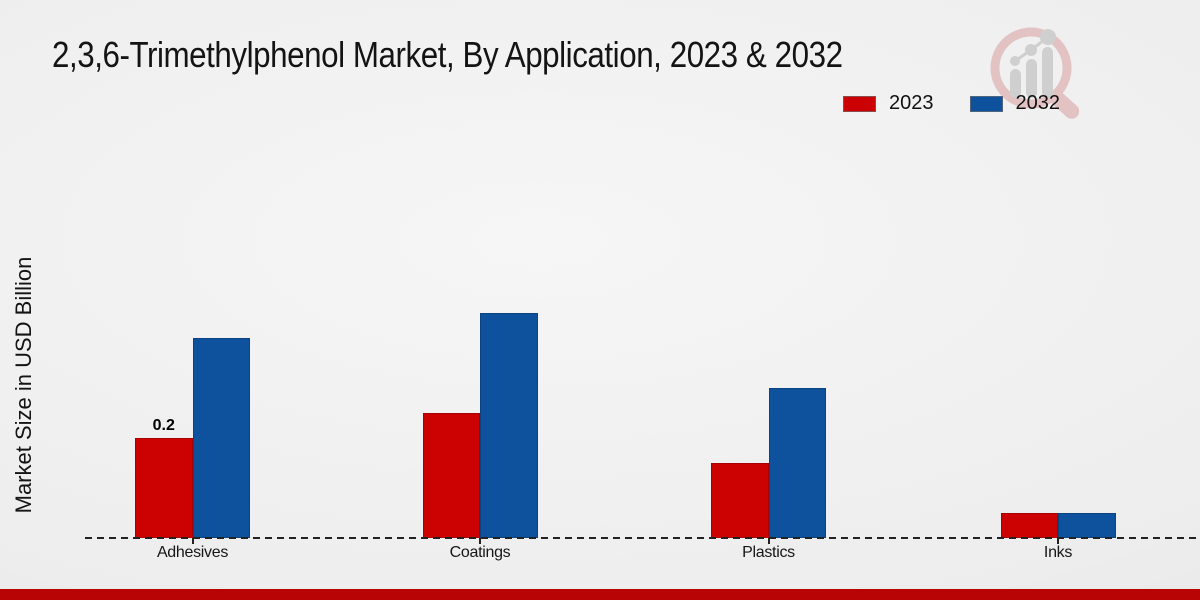  Describe the element at coordinates (740, 500) in the screenshot. I see `bar-2023-plastics` at that location.